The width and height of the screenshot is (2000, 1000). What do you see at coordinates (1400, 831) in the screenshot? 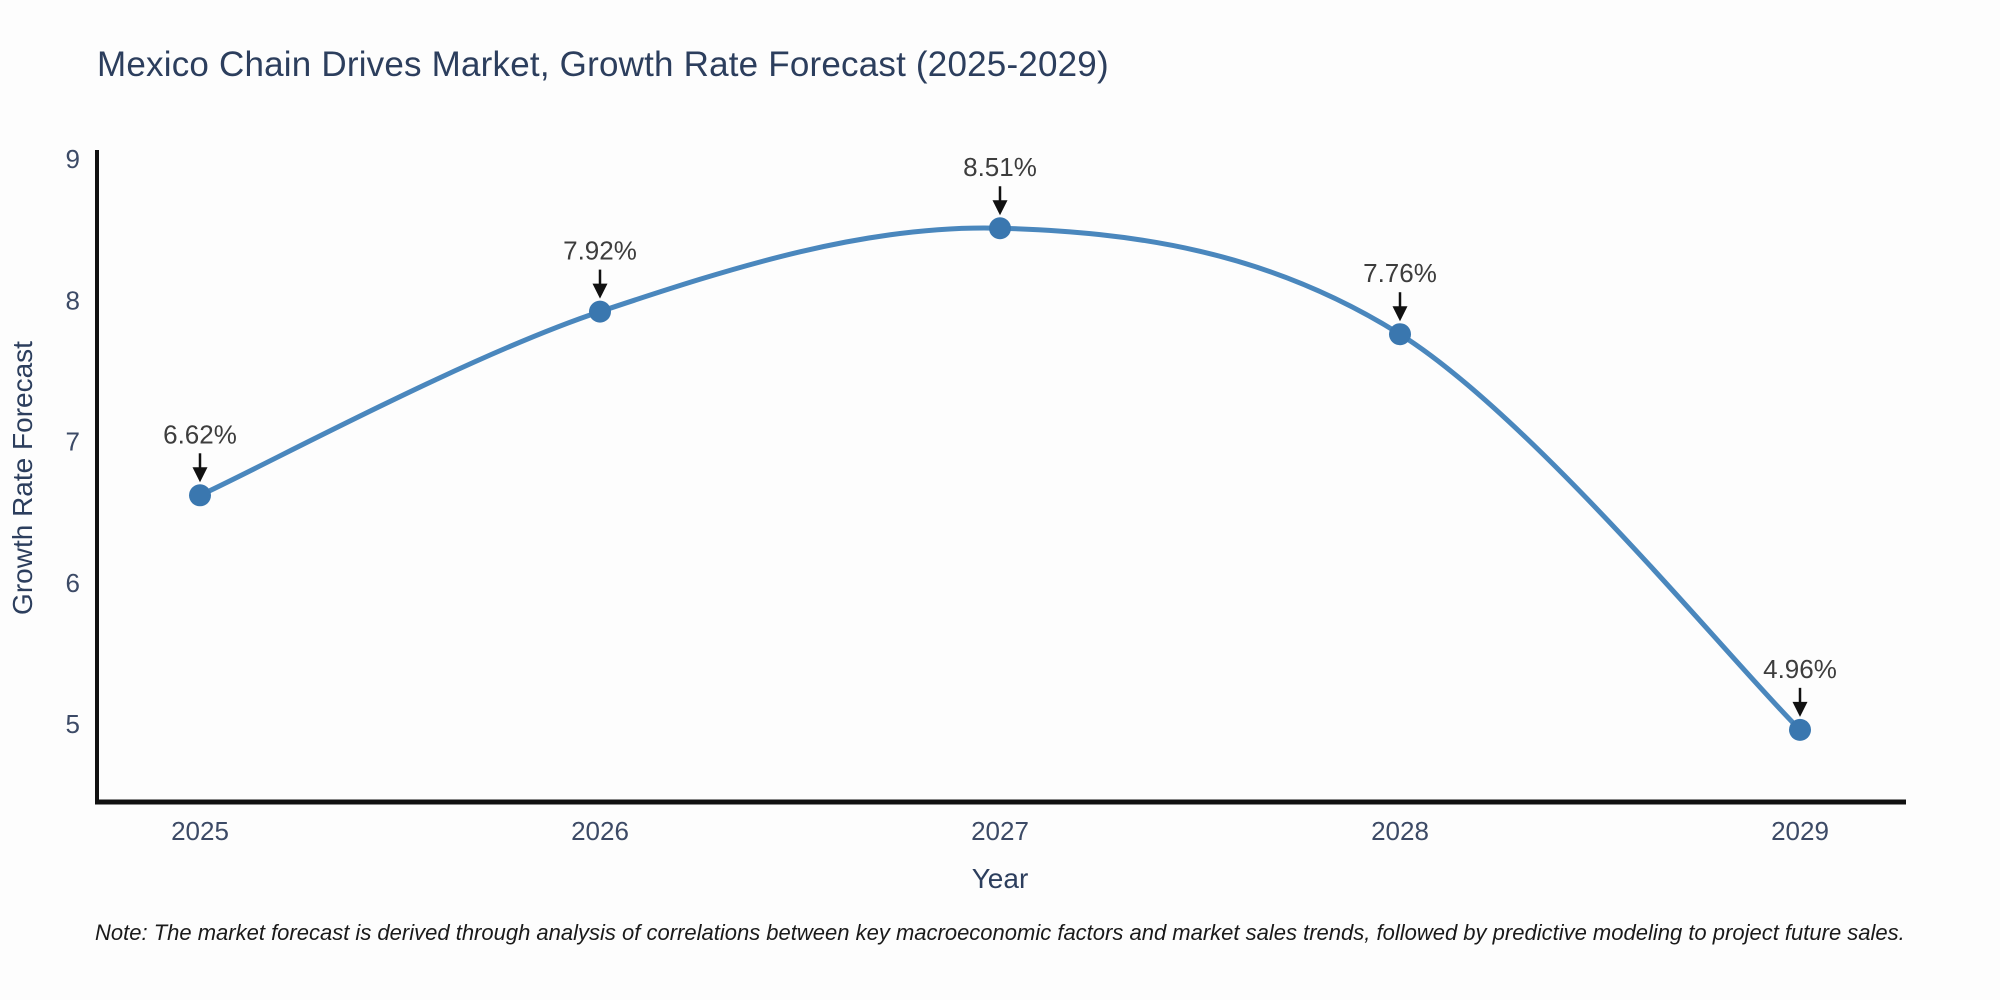
I see `x-tick-label: 2028` at bounding box center [1400, 831].